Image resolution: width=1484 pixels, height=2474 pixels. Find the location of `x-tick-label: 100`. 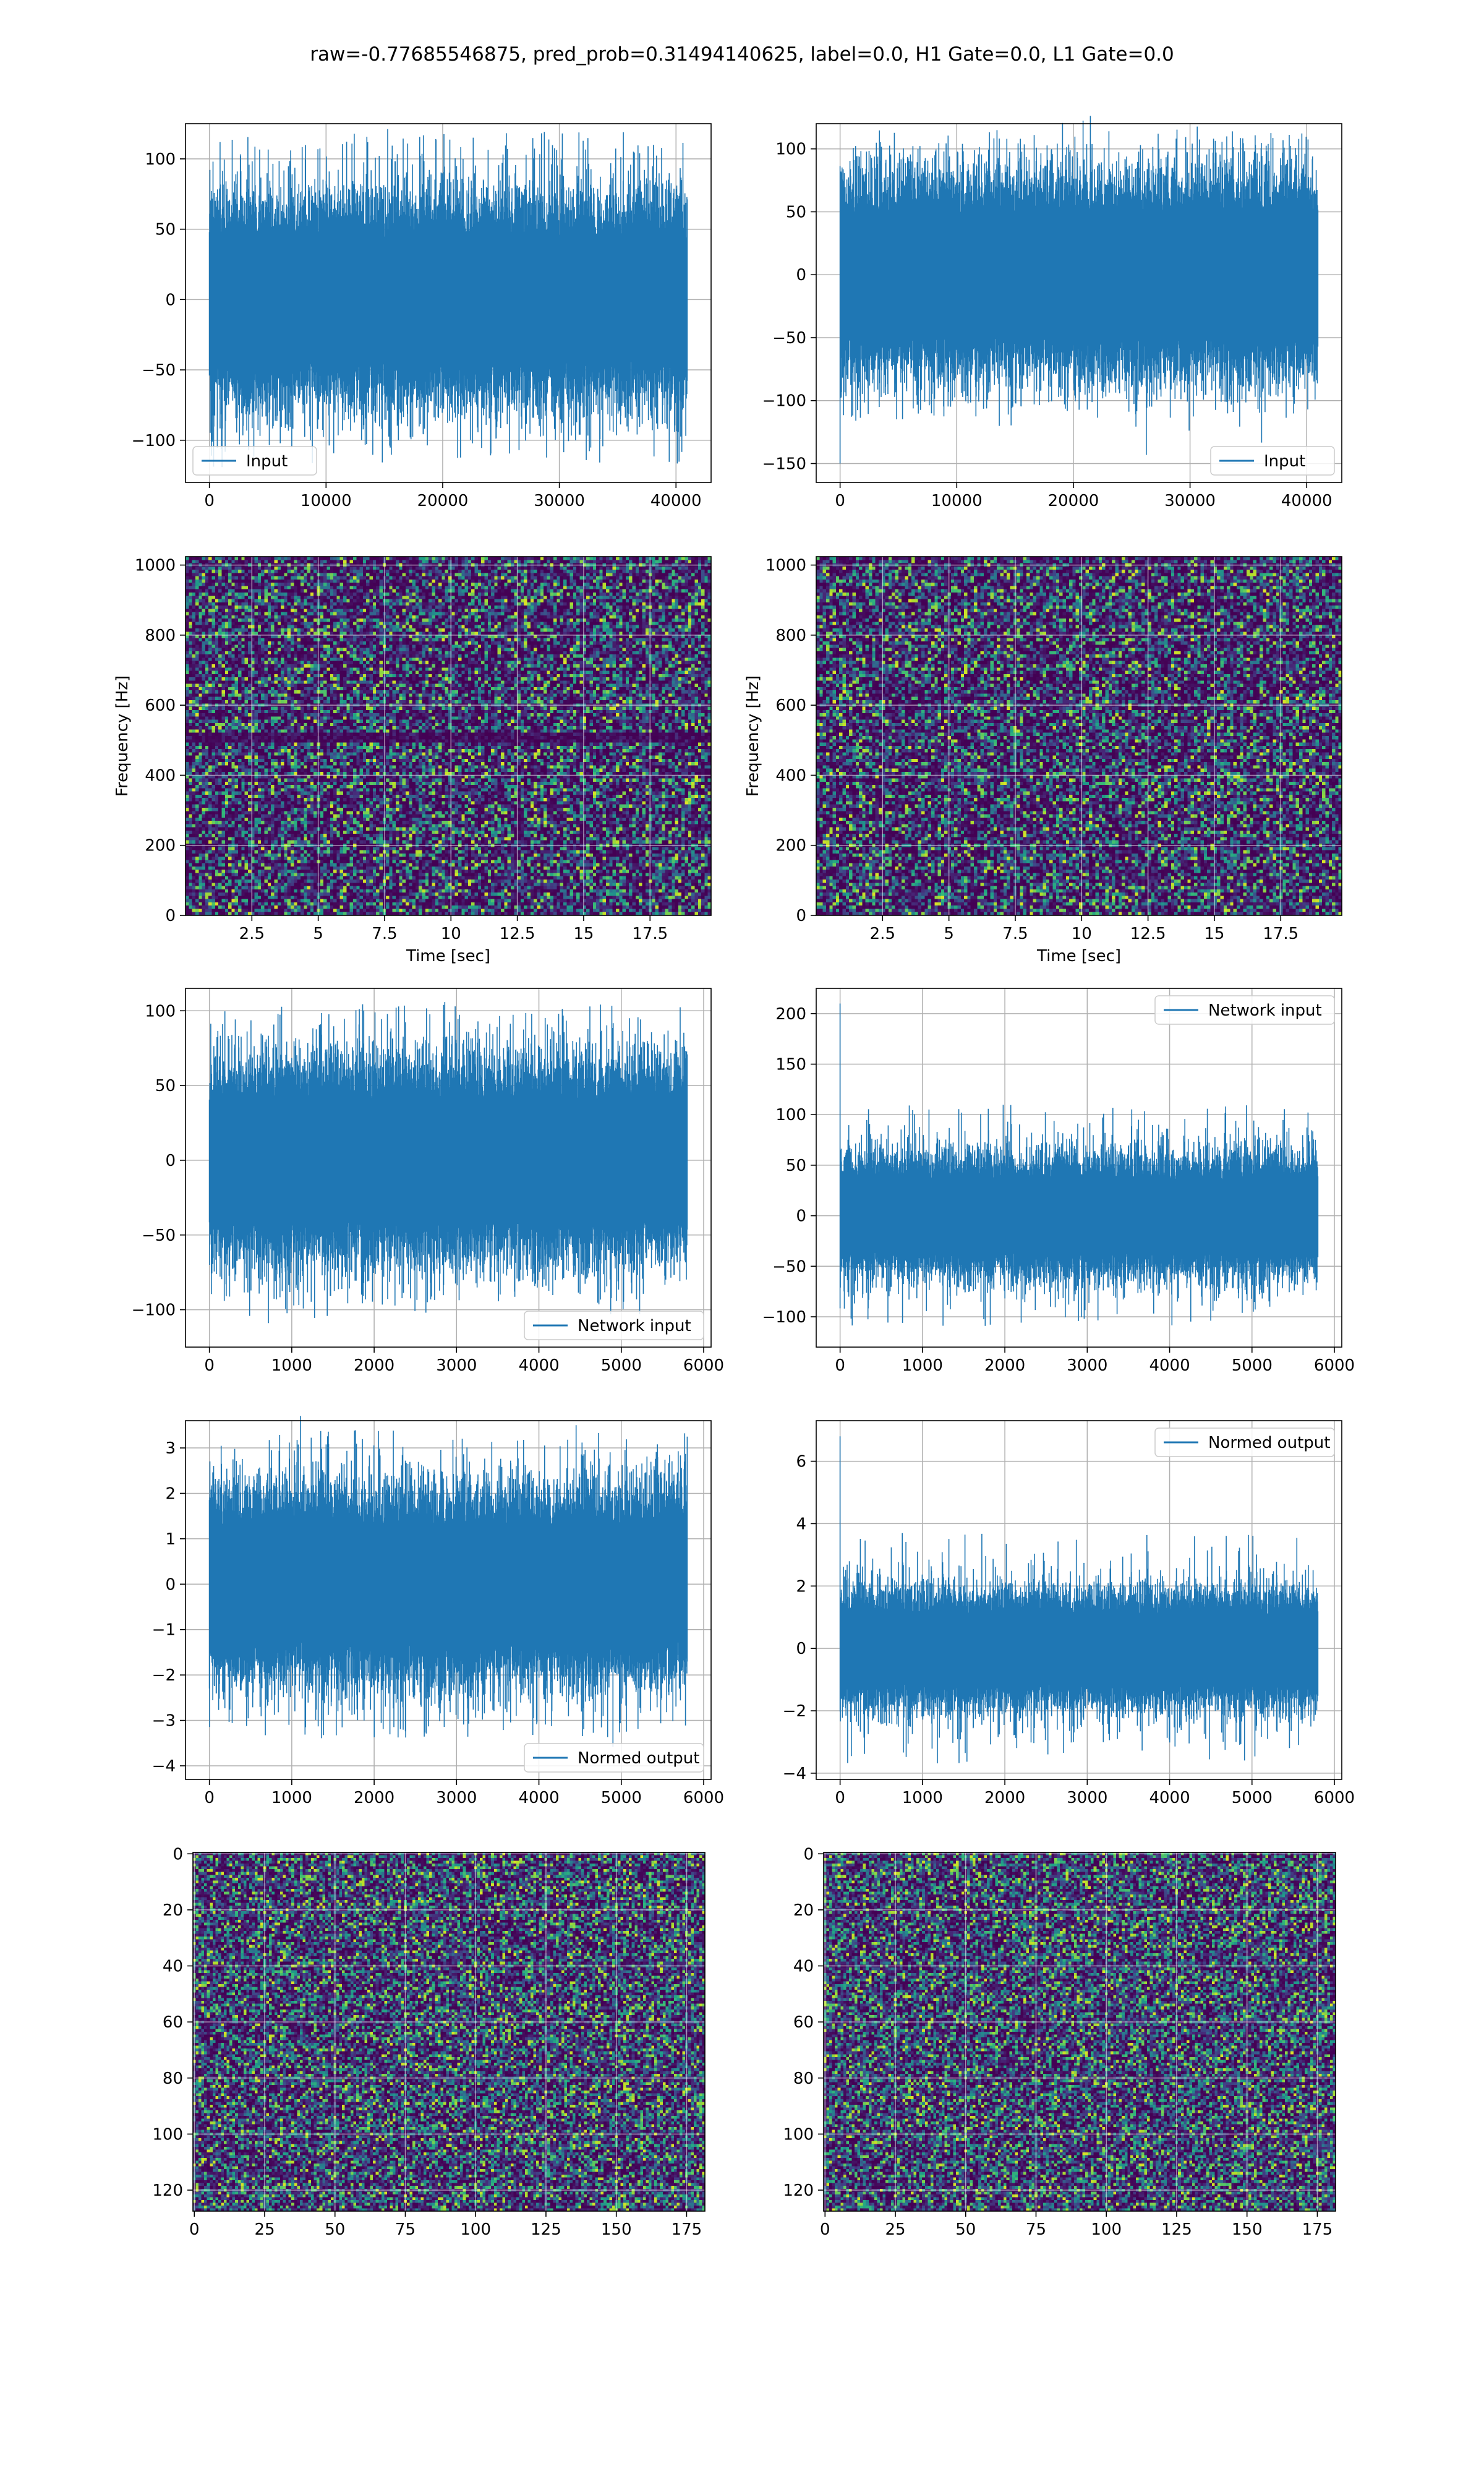

x-tick-label: 100 is located at coordinates (475, 2229).